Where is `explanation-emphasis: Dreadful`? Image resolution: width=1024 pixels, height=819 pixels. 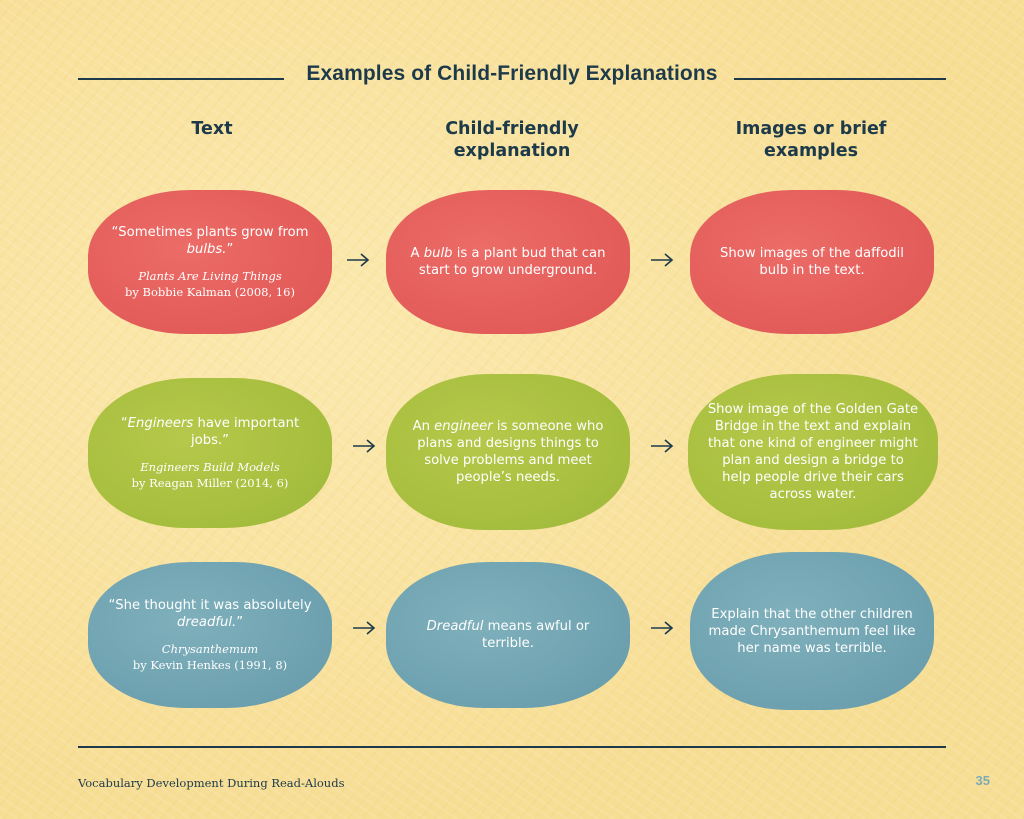 explanation-emphasis: Dreadful is located at coordinates (455, 626).